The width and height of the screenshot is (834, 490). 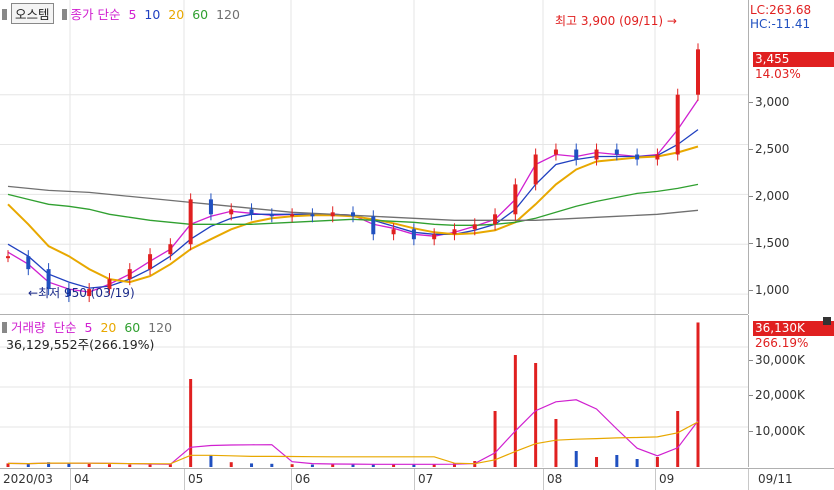 What do you see at coordinates (772, 149) in the screenshot?
I see `price-tick: 2,500` at bounding box center [772, 149].